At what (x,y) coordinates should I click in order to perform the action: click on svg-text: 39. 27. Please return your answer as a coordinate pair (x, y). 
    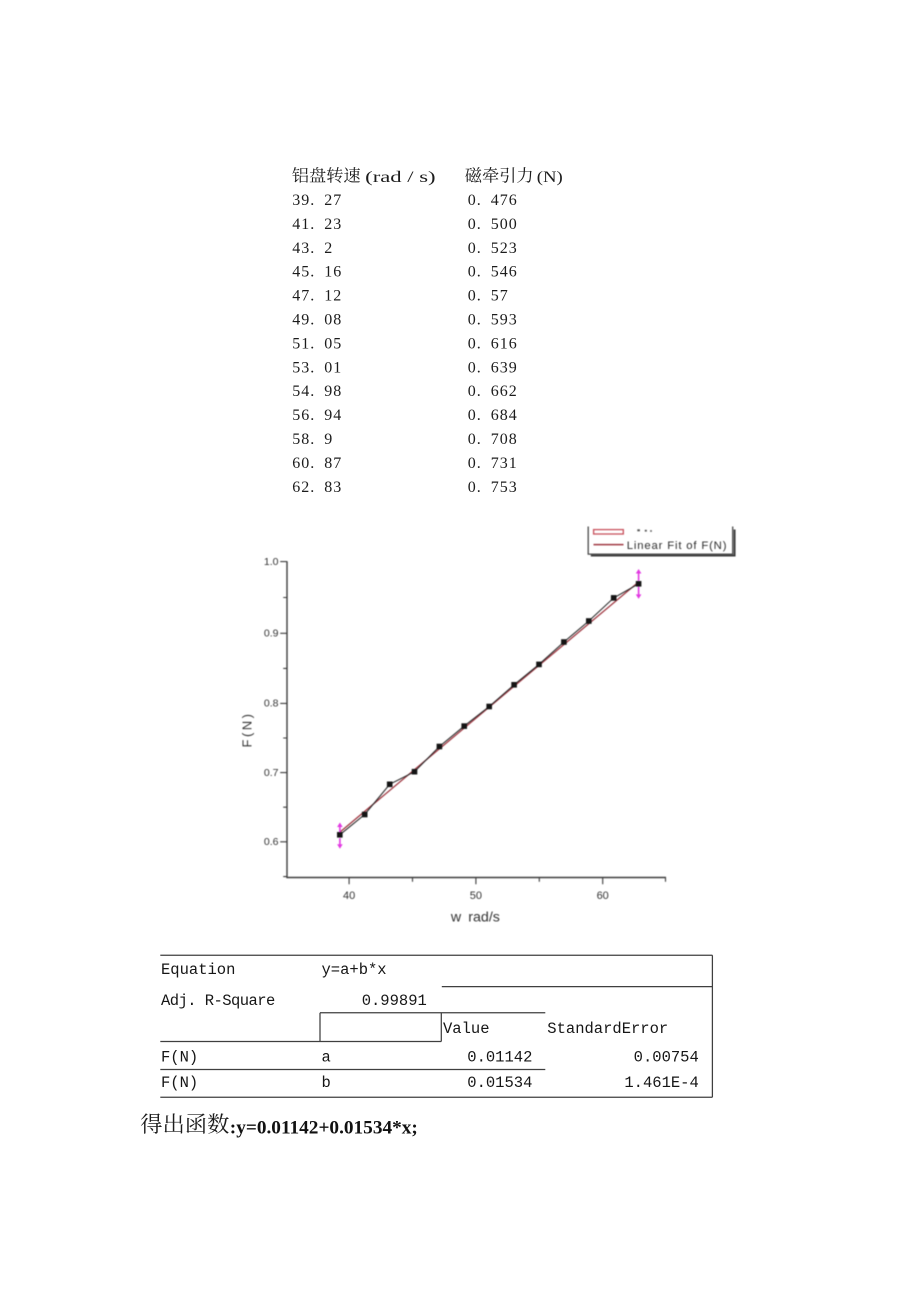
    Looking at the image, I should click on (317, 200).